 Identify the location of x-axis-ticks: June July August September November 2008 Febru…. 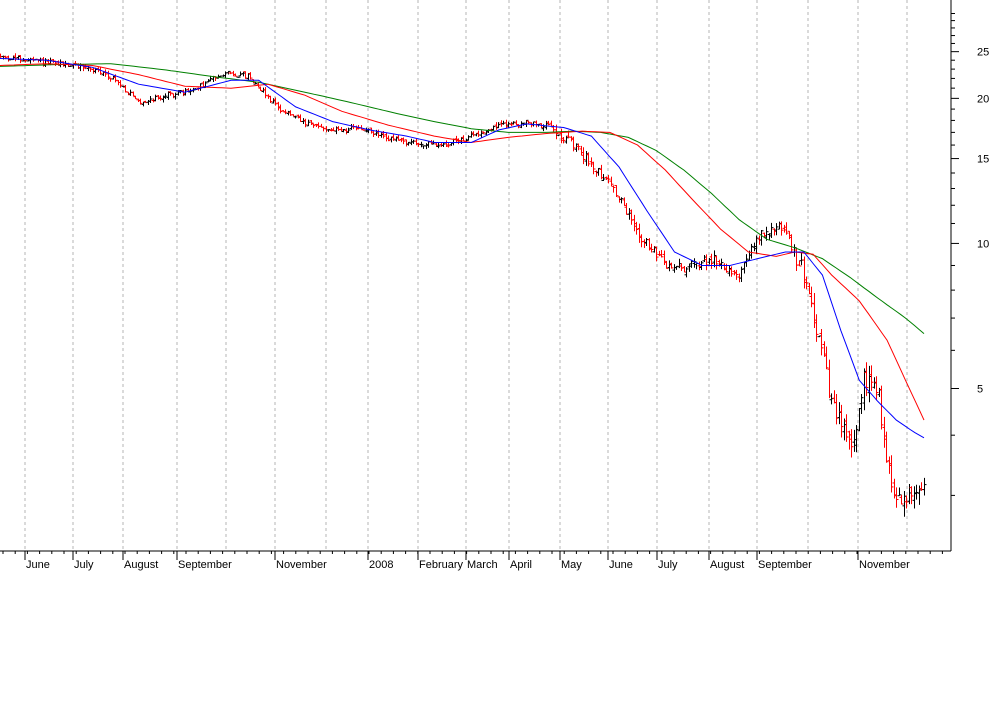
(472, 561).